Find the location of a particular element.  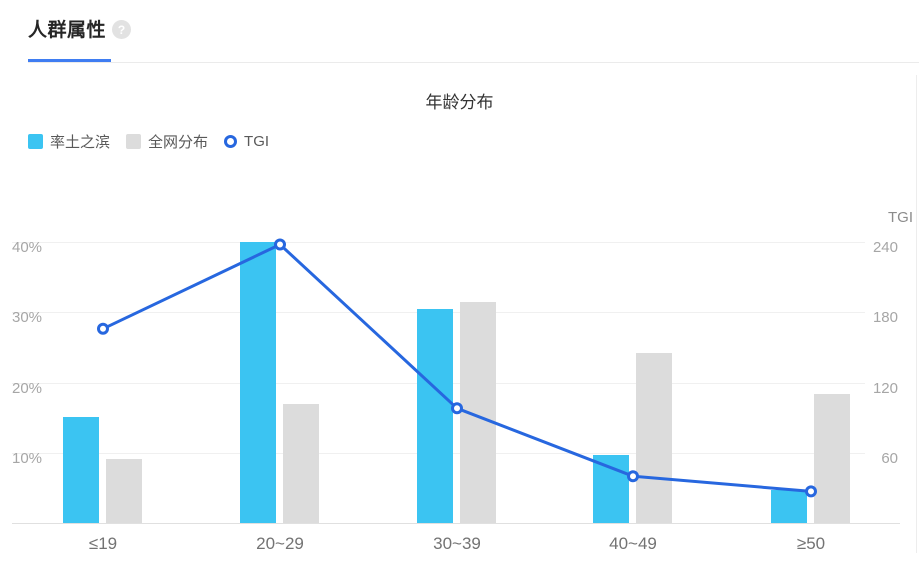

left-axis-tick-label: 10% is located at coordinates (27, 458).